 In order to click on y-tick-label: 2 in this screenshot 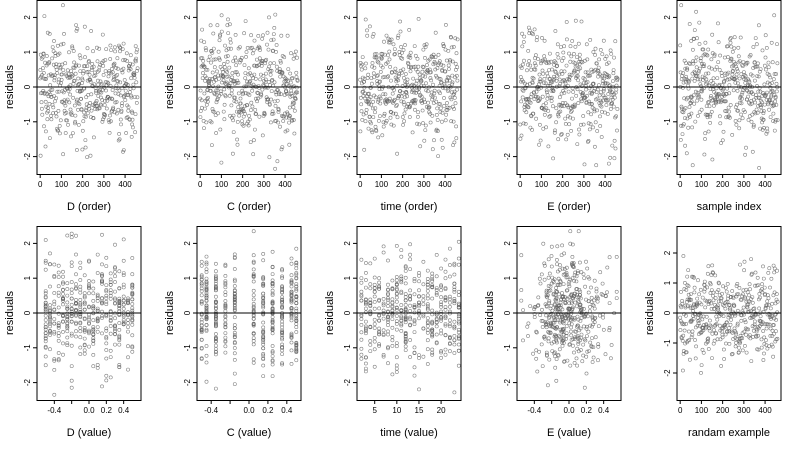, I will do `click(27, 17)`.